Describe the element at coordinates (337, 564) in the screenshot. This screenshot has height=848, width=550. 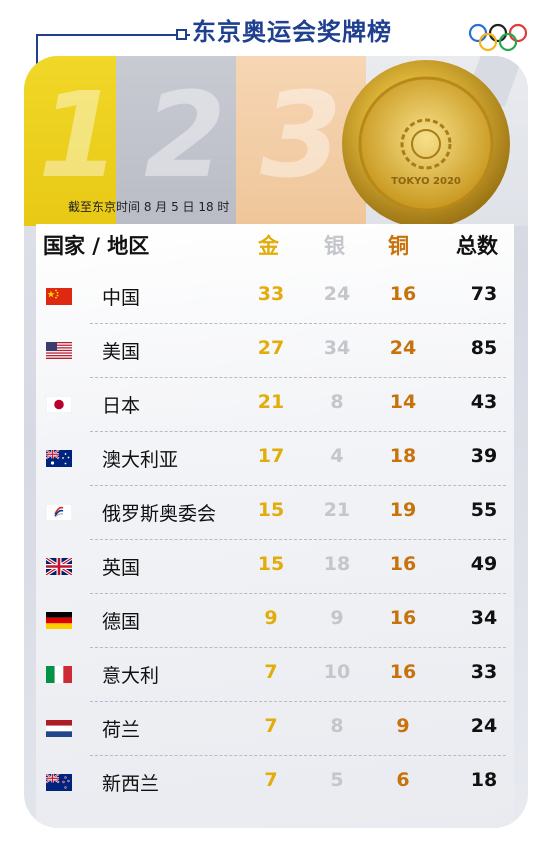
I see `silver-count: 18` at that location.